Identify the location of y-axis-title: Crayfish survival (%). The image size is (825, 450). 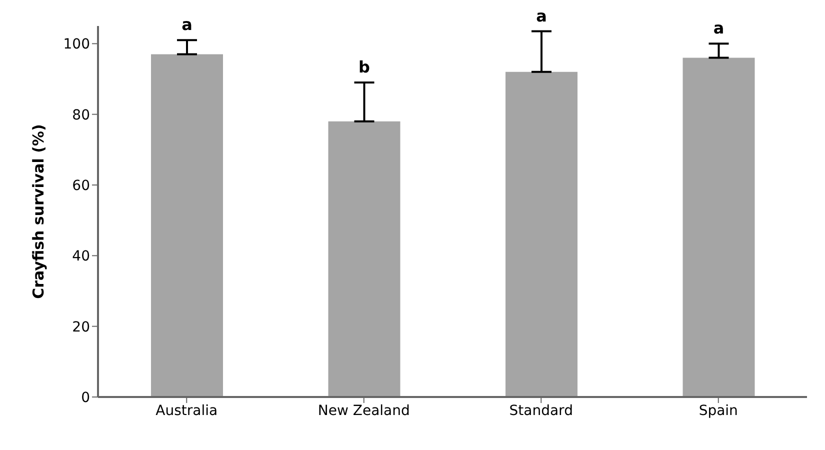
(38, 211).